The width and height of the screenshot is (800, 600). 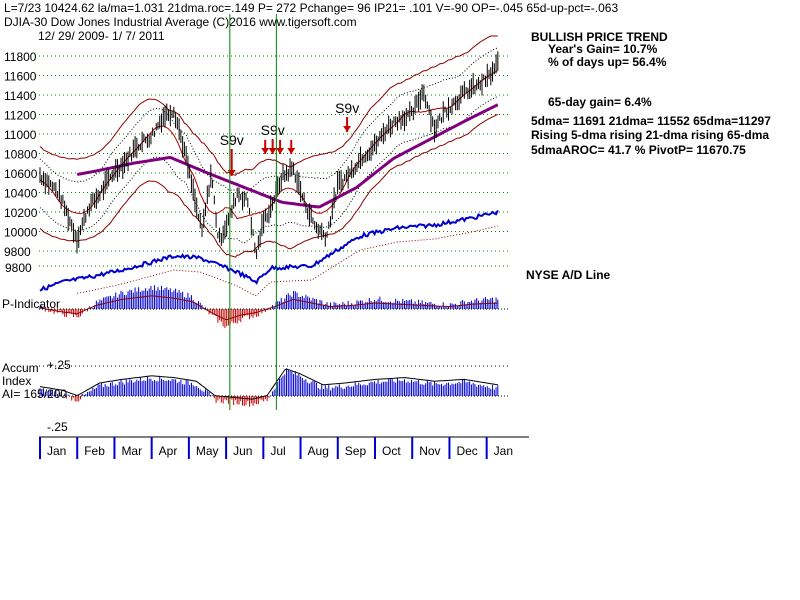 What do you see at coordinates (131, 451) in the screenshot?
I see `month-label: Mar` at bounding box center [131, 451].